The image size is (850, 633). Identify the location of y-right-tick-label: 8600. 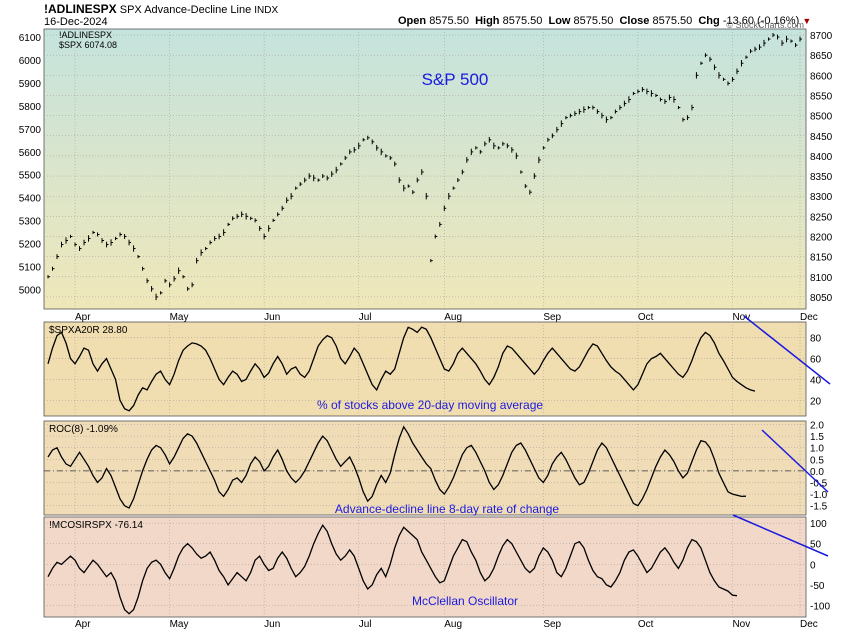
(821, 76).